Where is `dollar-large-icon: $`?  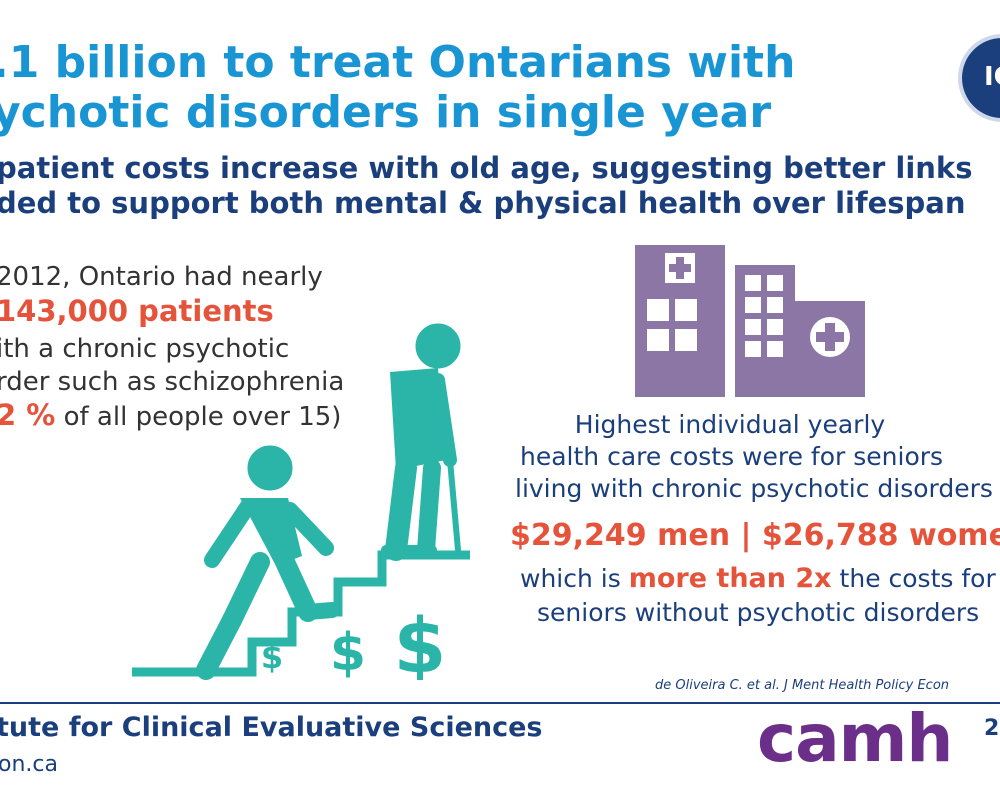
dollar-large-icon: $ is located at coordinates (420, 640).